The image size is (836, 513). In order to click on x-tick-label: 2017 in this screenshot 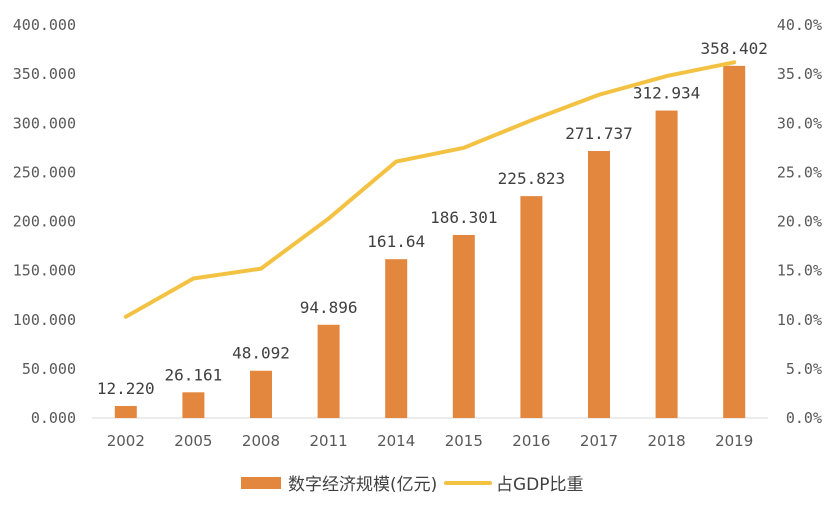, I will do `click(599, 441)`.